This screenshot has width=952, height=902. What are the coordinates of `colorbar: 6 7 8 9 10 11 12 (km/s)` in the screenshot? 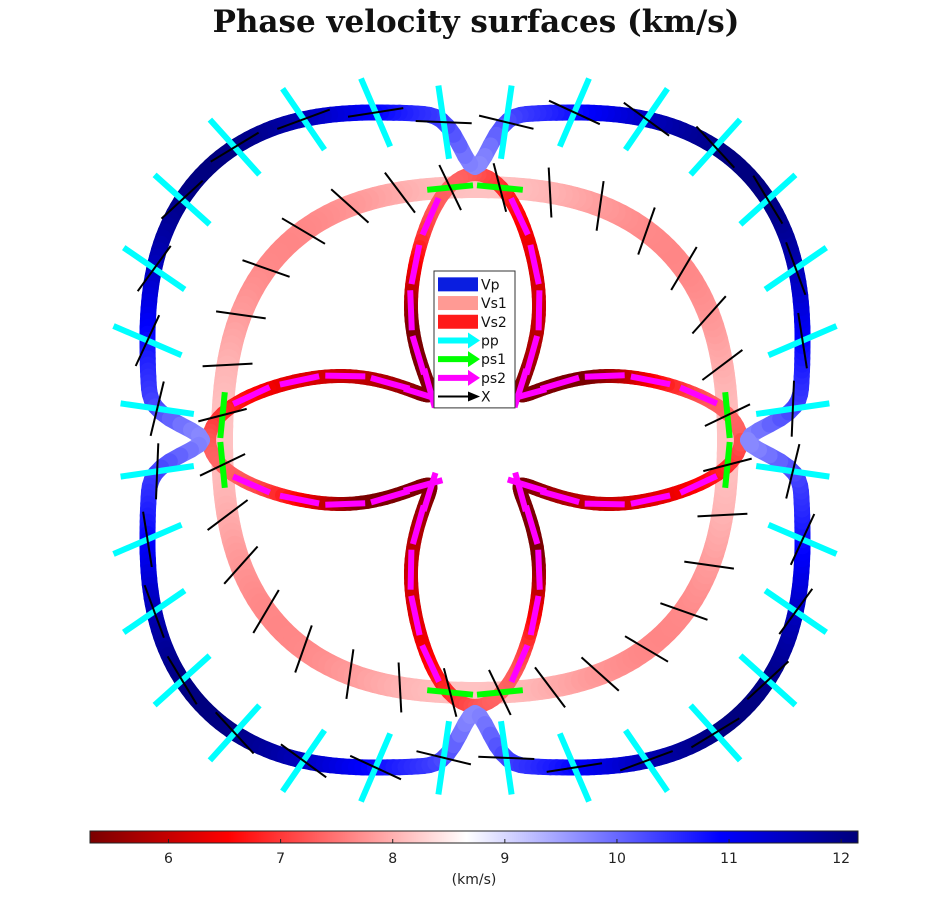 It's located at (474, 859).